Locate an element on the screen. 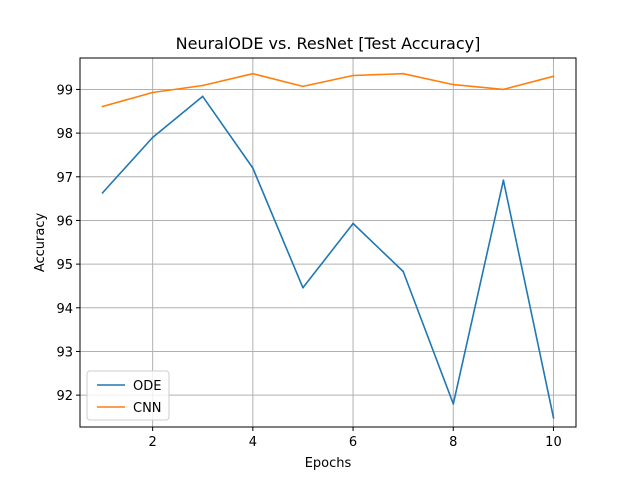  x-axis-ticks: 2 4 6 8 10 is located at coordinates (355, 438).